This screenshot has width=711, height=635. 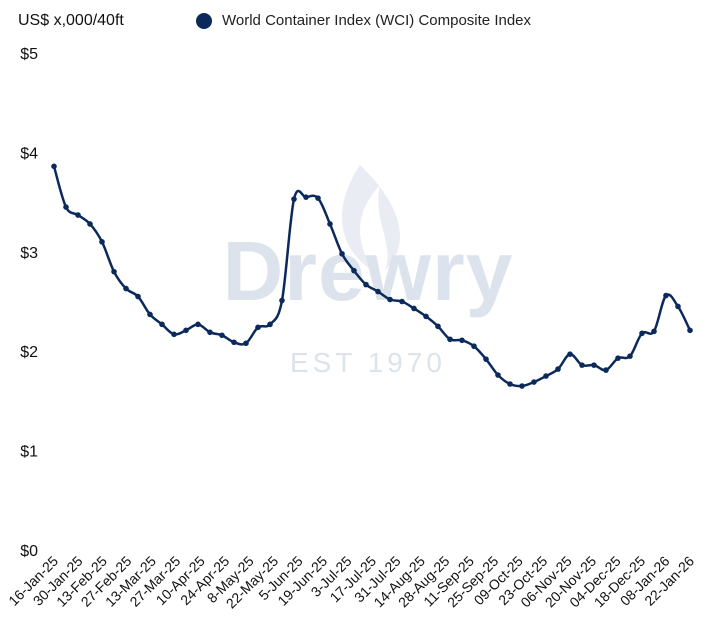 I want to click on y-axis-unit-label: US$ x,000/40ft, so click(x=71, y=20).